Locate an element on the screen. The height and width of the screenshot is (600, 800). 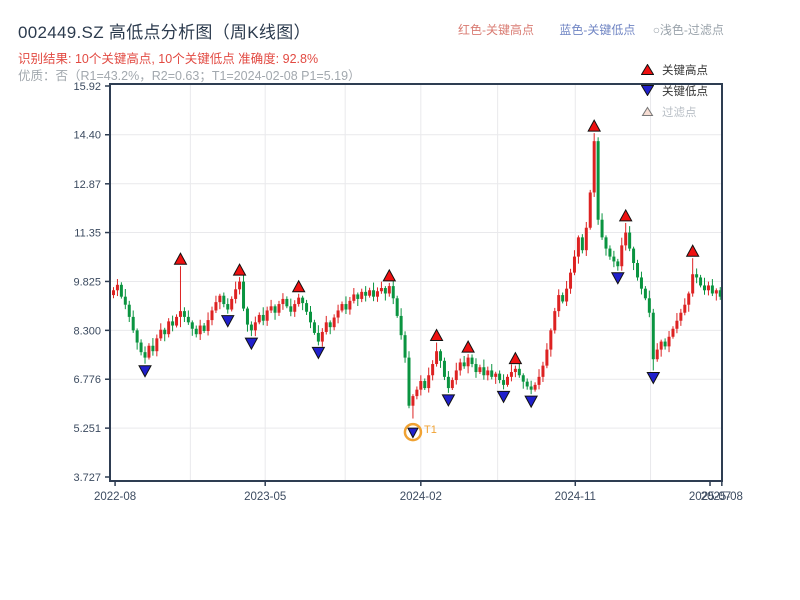
svg-text: 9.825 is located at coordinates (87, 282).